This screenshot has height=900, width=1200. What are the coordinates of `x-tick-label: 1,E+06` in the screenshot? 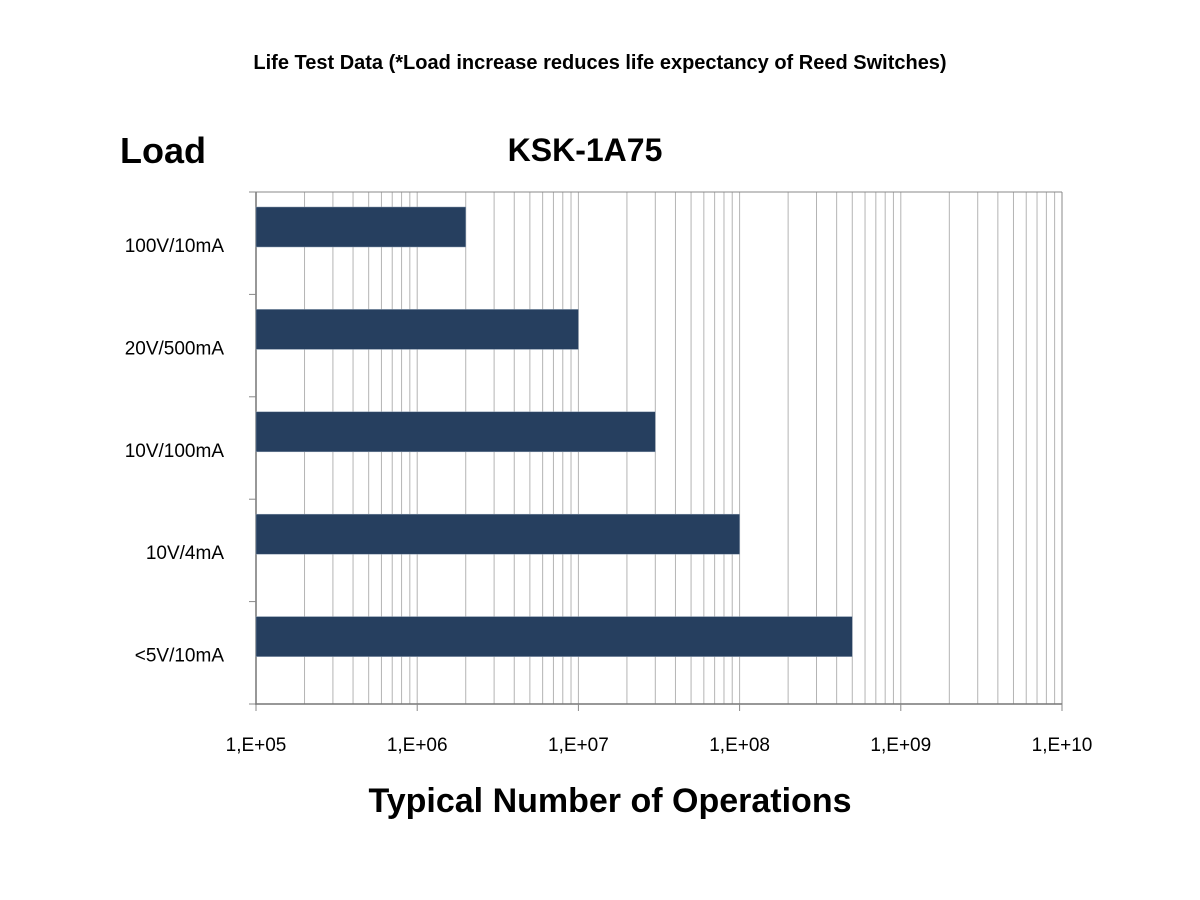 It's located at (417, 745).